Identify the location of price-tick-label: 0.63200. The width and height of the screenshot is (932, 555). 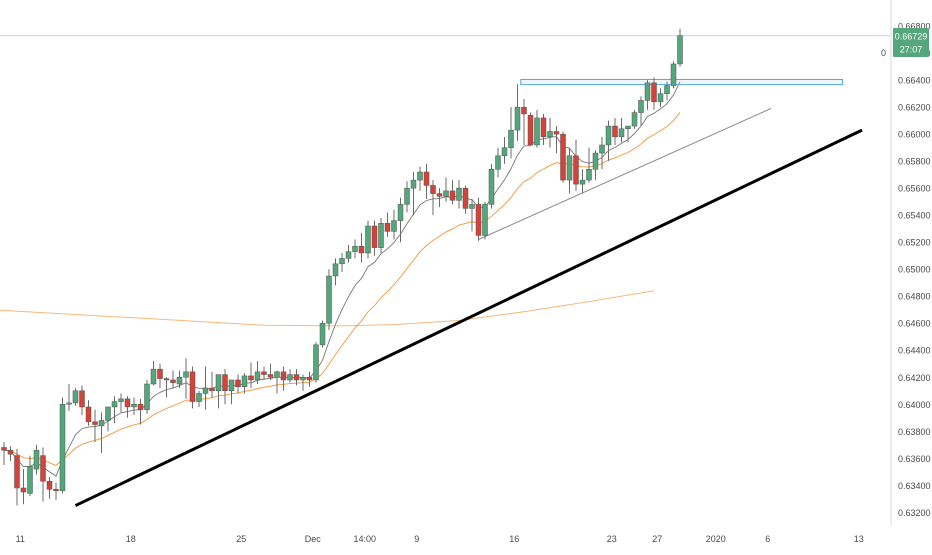
(914, 513).